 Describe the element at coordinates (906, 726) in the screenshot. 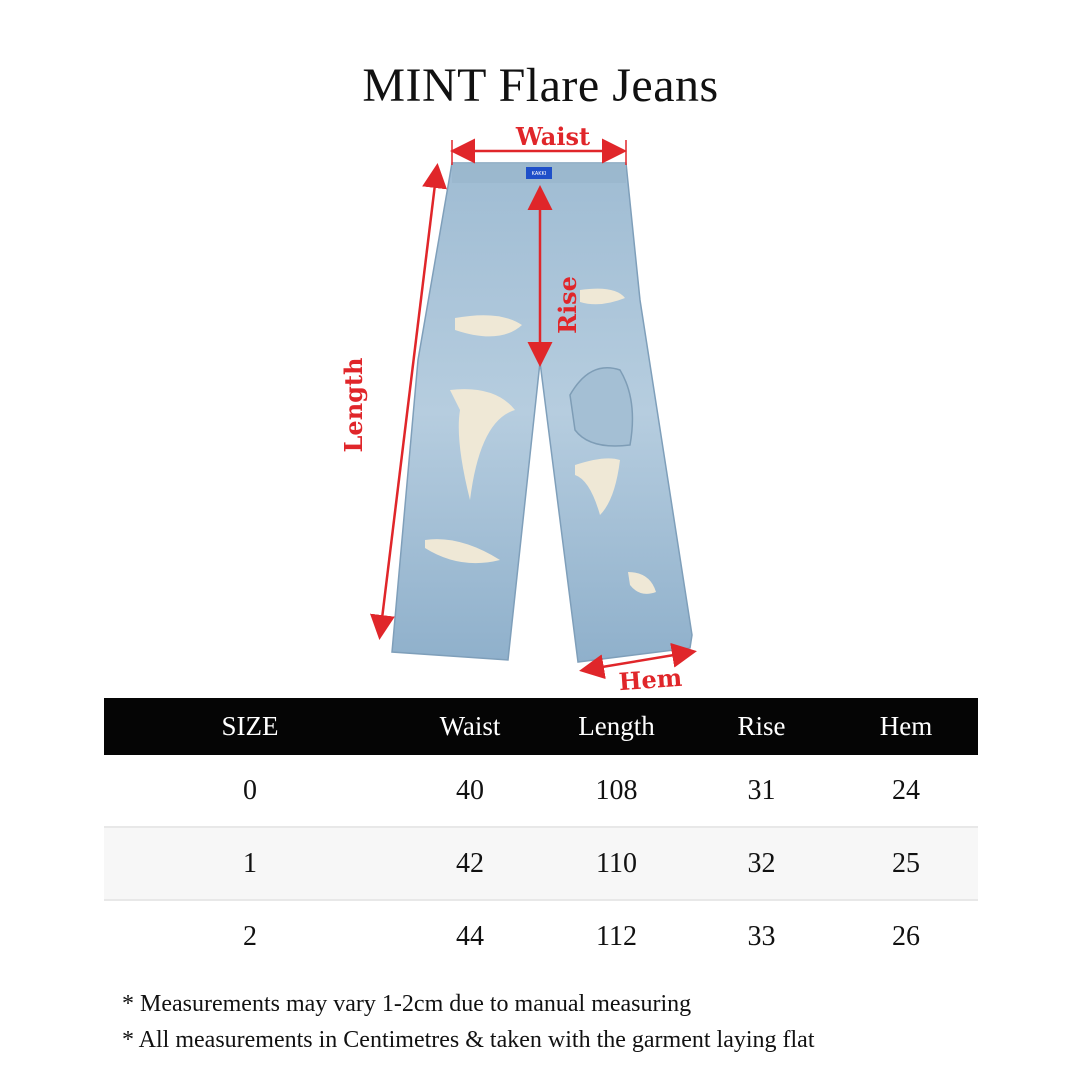

I see `header-hem: Hem` at that location.